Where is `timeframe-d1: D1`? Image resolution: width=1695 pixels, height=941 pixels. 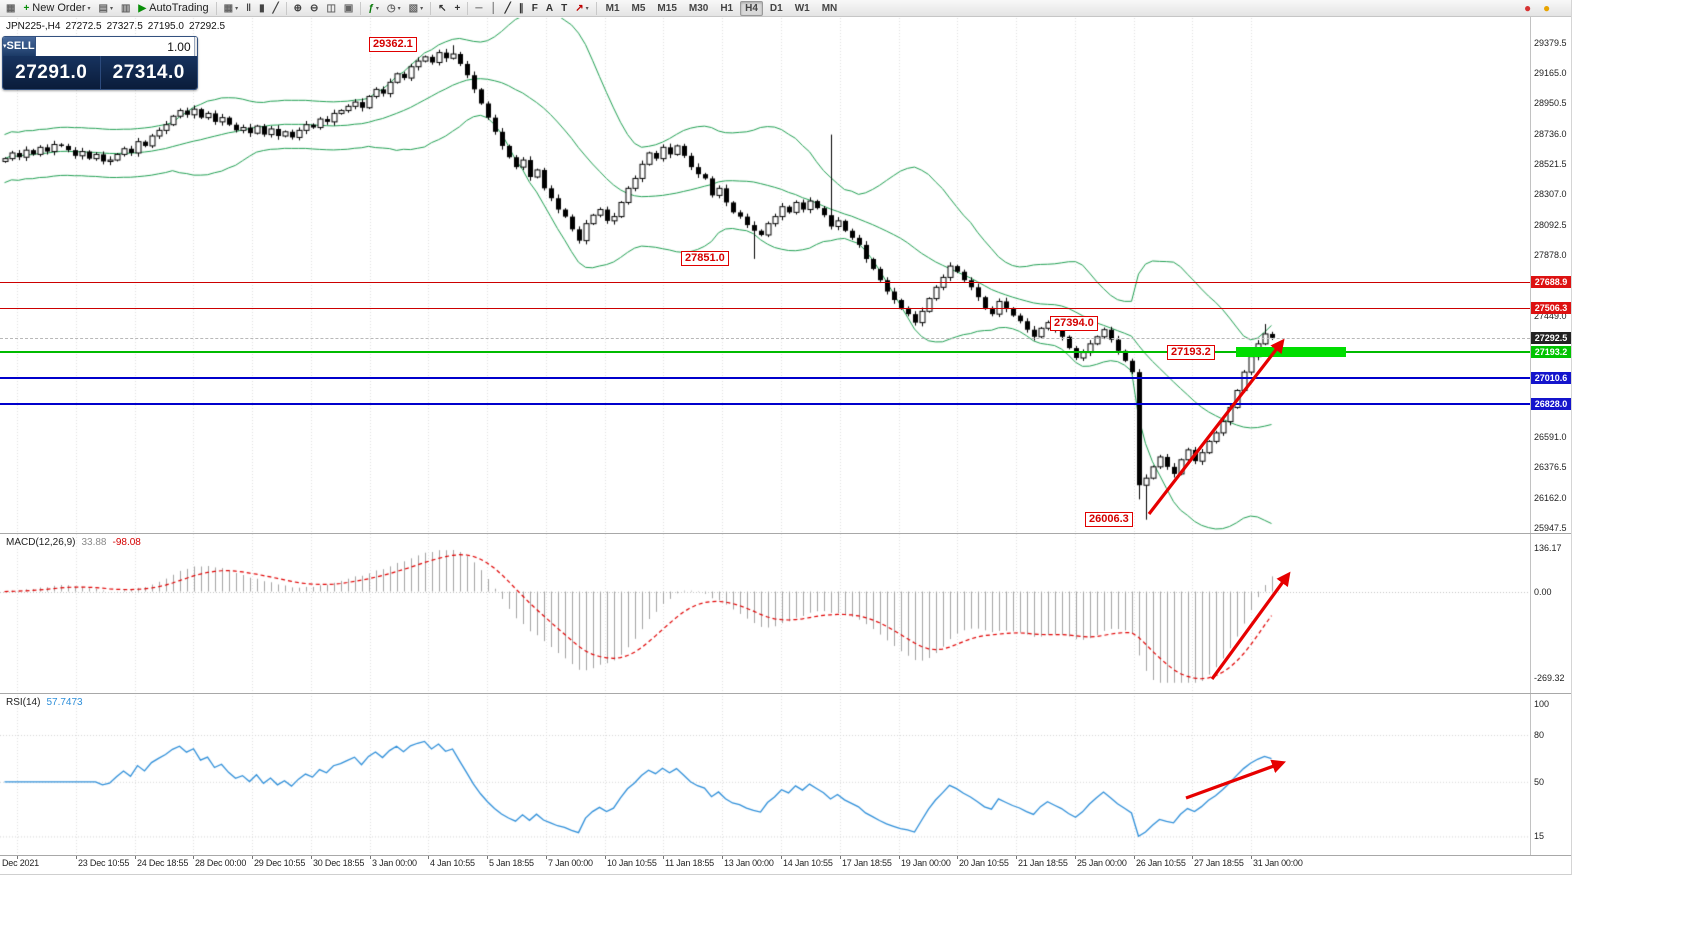
timeframe-d1: D1 is located at coordinates (776, 8).